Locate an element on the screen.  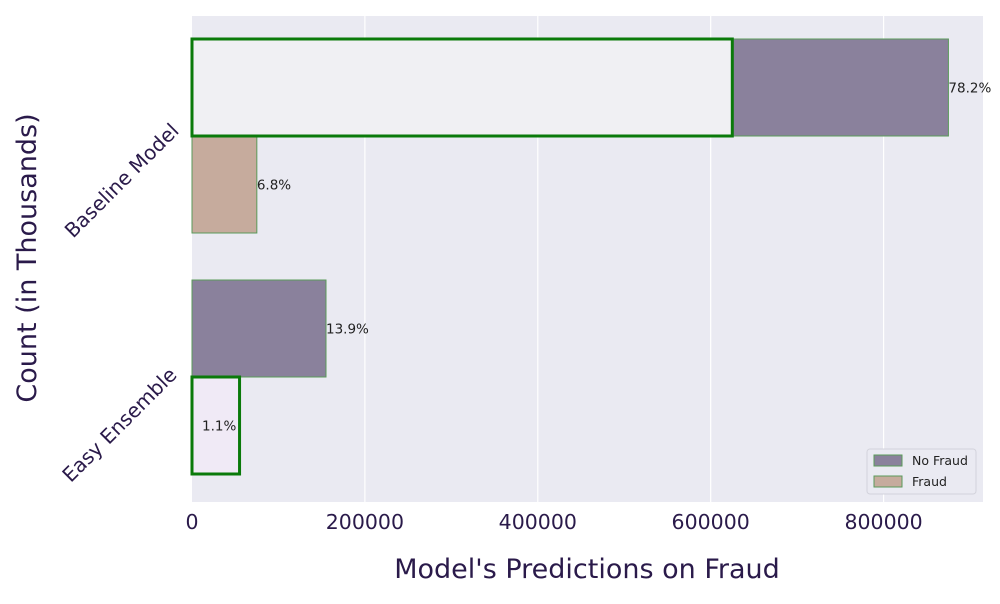
legend: No Fraud Fraud is located at coordinates (921, 471).